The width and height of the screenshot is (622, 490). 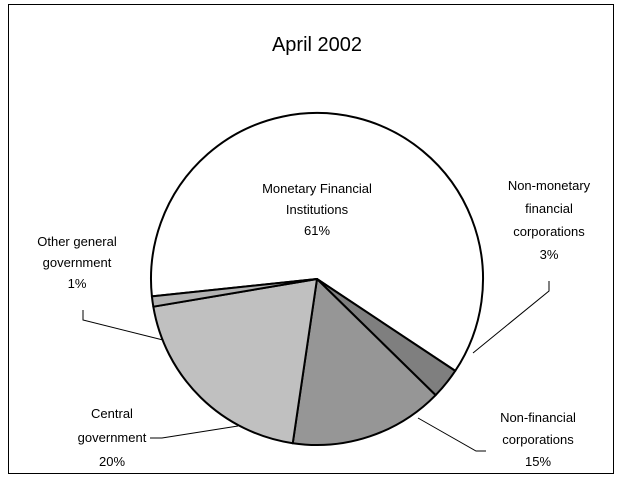 I want to click on label-other-general-government: Other general government 1%, so click(x=77, y=262).